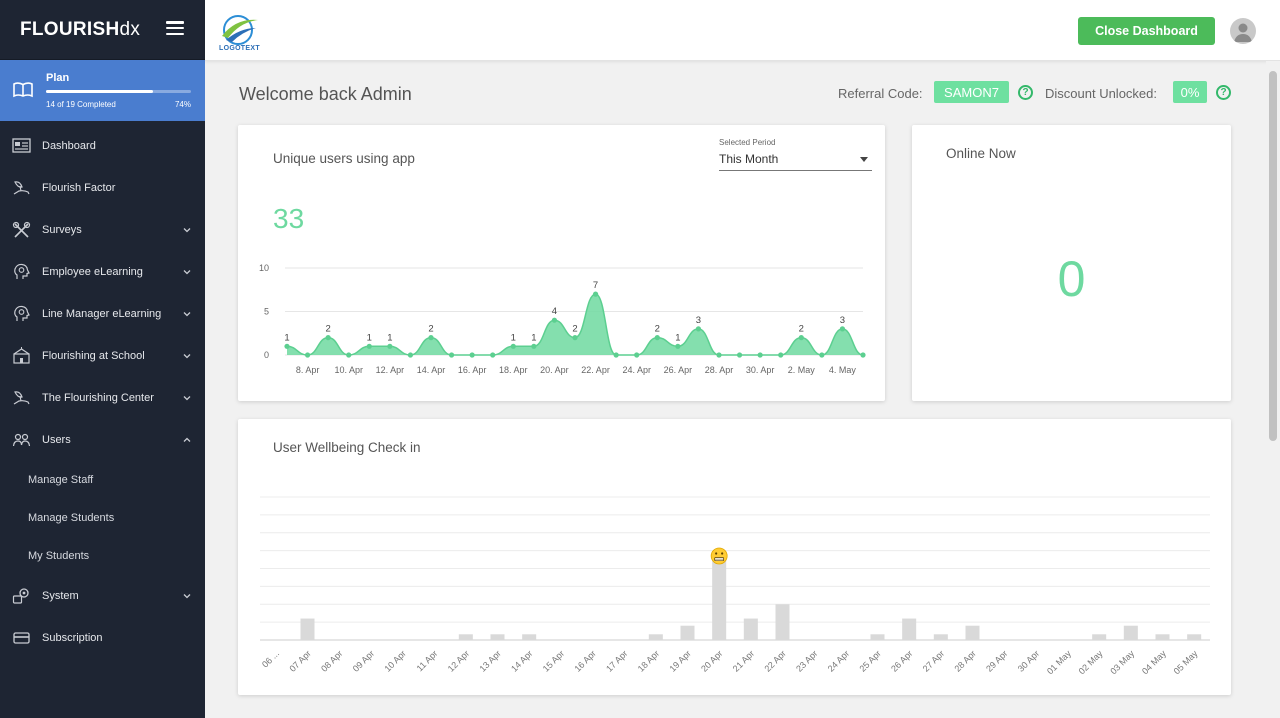 This screenshot has height=718, width=1280. I want to click on sidebar-item-system: System, so click(102, 596).